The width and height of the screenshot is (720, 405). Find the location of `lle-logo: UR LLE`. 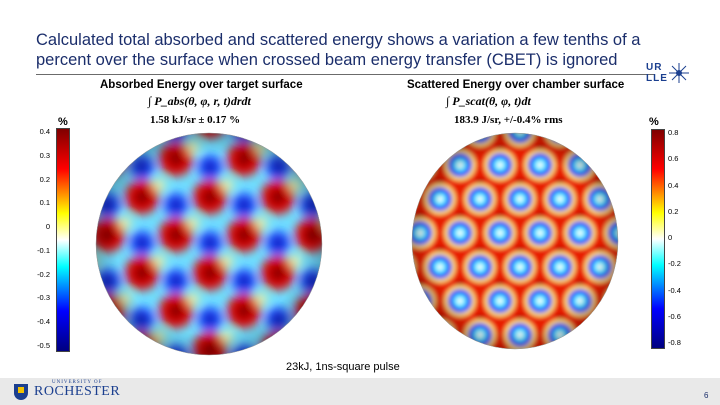

lle-logo: UR LLE is located at coordinates (669, 73).